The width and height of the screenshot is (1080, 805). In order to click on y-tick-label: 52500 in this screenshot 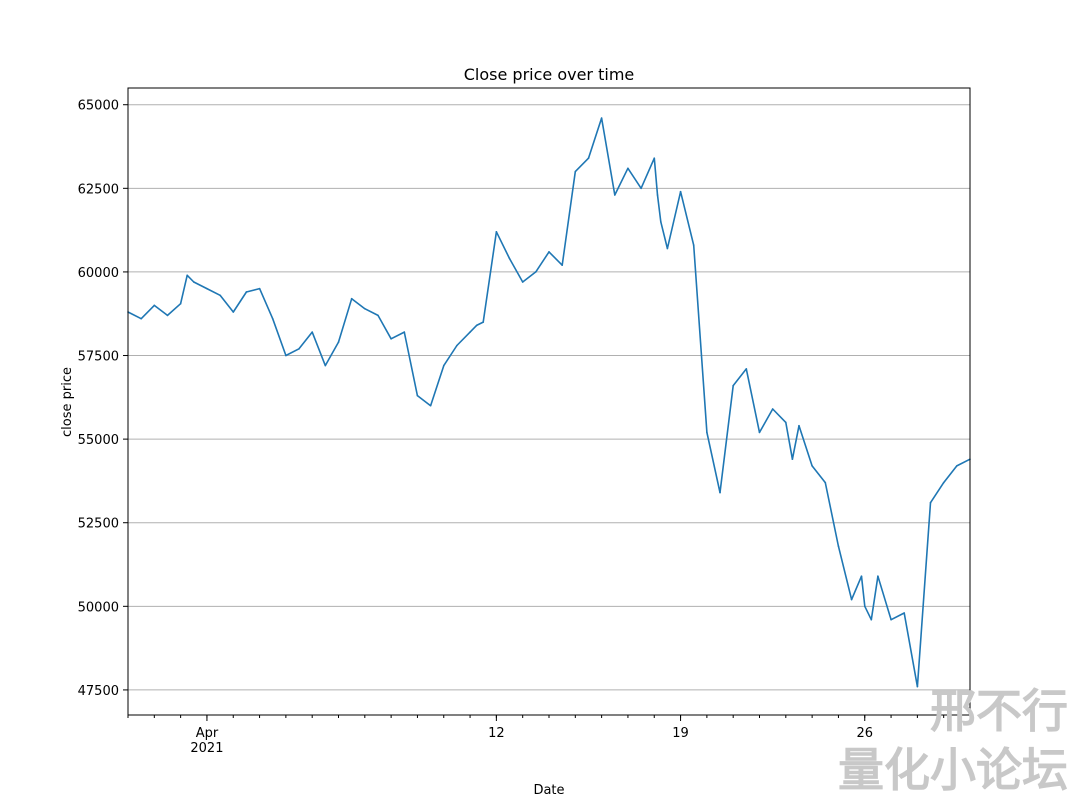, I will do `click(98, 524)`.